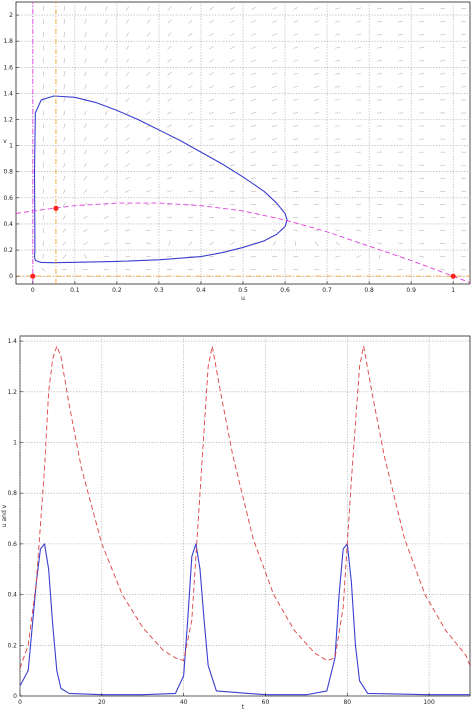  What do you see at coordinates (160, 179) in the screenshot?
I see `limit-cycle-line` at bounding box center [160, 179].